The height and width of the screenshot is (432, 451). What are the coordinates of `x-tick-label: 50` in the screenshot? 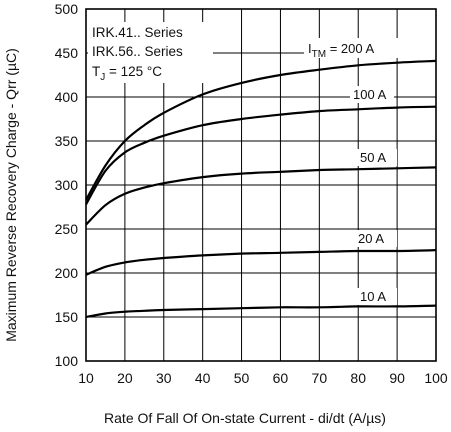 It's located at (242, 378).